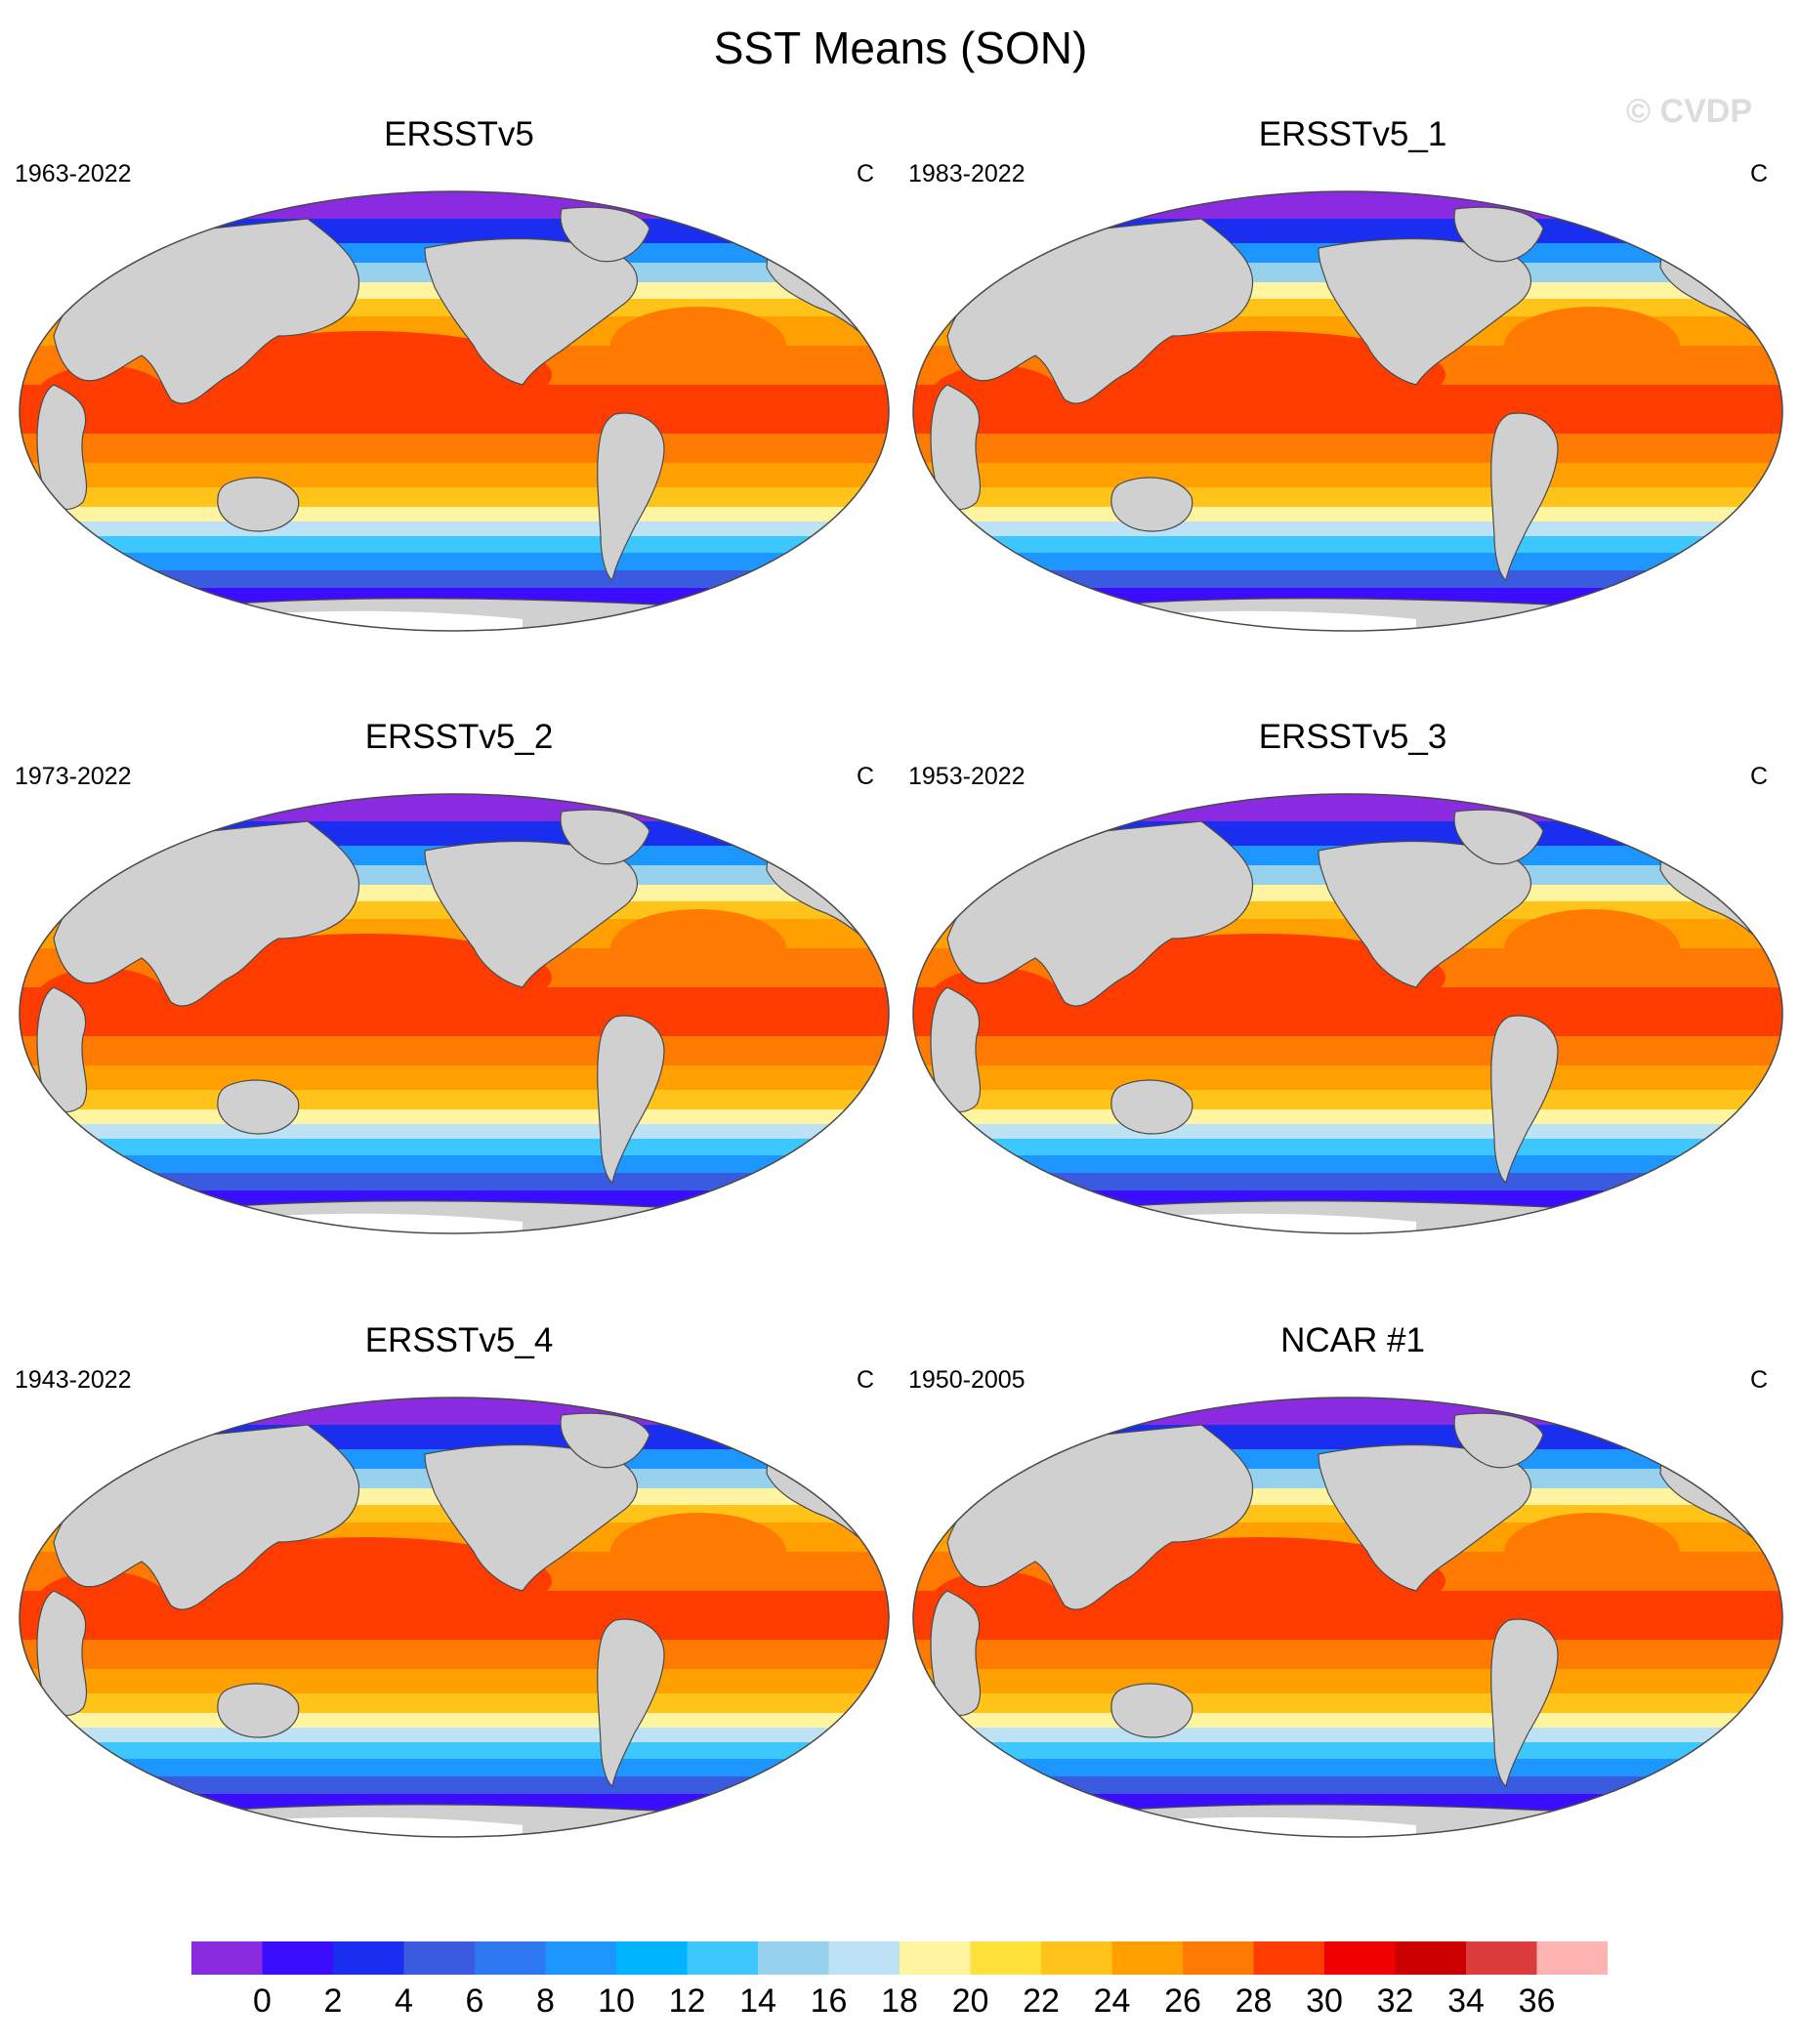 The image size is (1801, 2044). What do you see at coordinates (757, 2001) in the screenshot?
I see `colorbar-tick-label: 14` at bounding box center [757, 2001].